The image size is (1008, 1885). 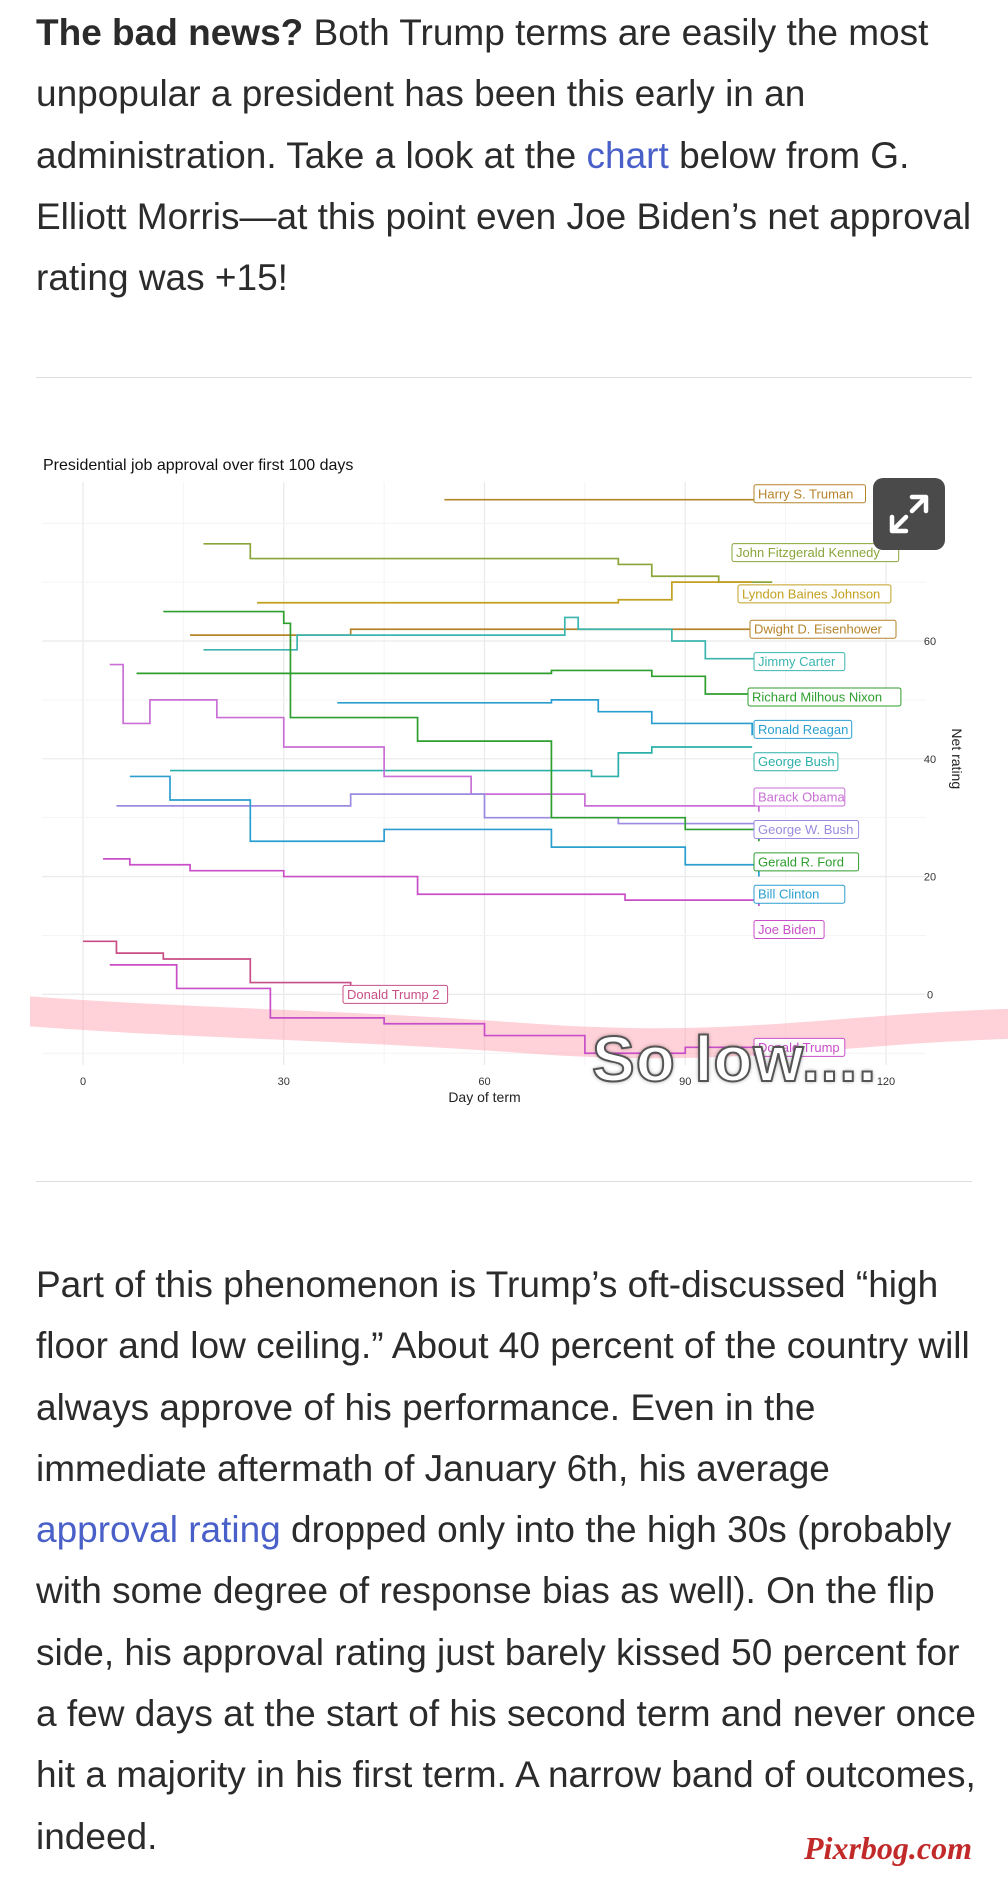 What do you see at coordinates (158, 1530) in the screenshot?
I see `approval-rating-link: approval rating` at bounding box center [158, 1530].